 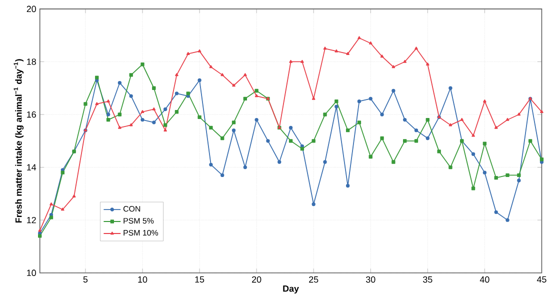 I want to click on y-tick-label: 14, so click(x=31, y=167).